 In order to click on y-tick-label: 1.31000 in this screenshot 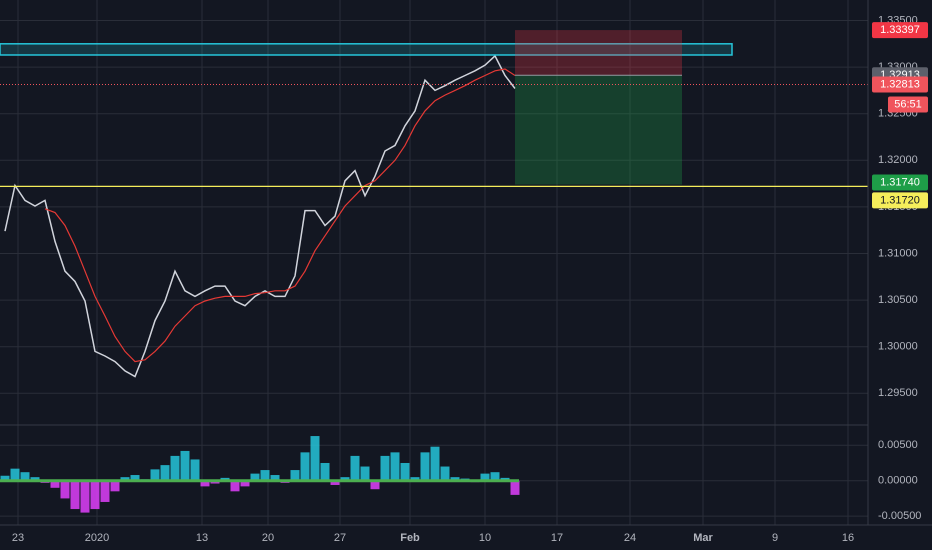, I will do `click(898, 253)`.